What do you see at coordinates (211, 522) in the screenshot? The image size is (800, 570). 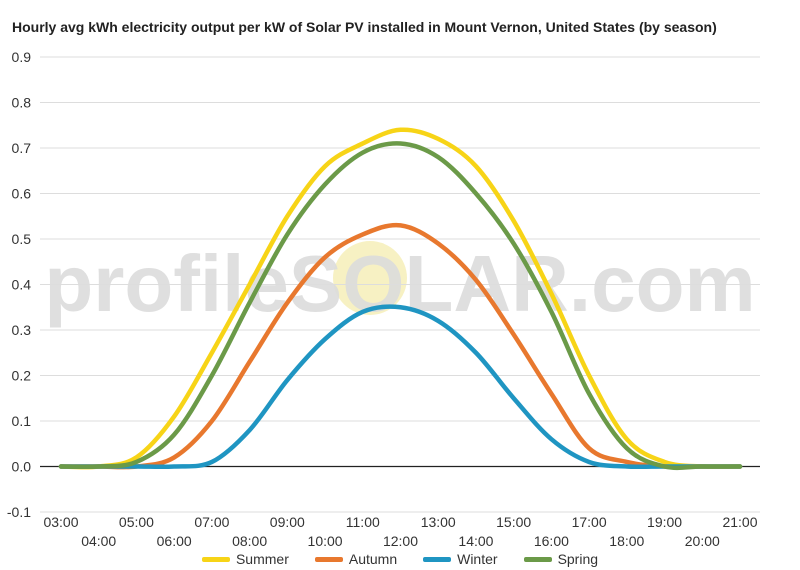 I see `x-tick-label: 07:00` at bounding box center [211, 522].